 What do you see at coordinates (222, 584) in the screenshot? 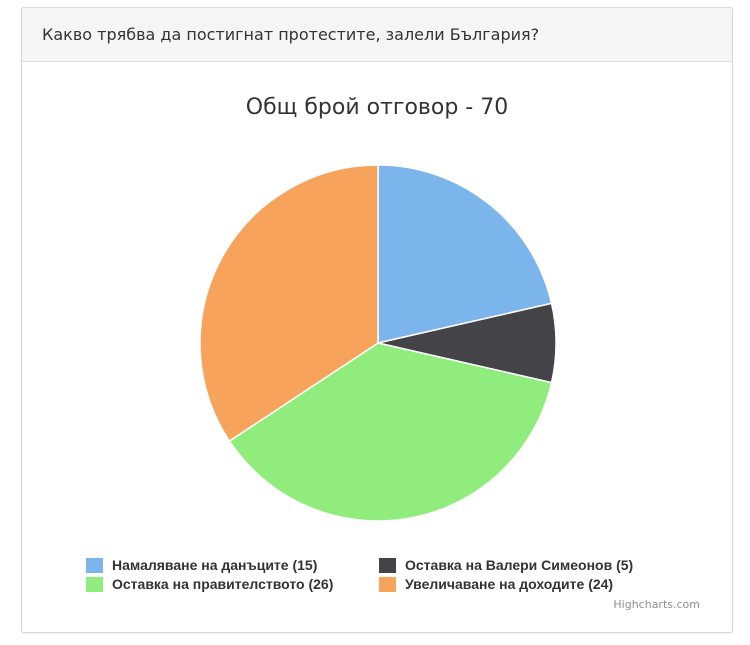
I see `legend-label: Оставка на правителството (26)` at bounding box center [222, 584].